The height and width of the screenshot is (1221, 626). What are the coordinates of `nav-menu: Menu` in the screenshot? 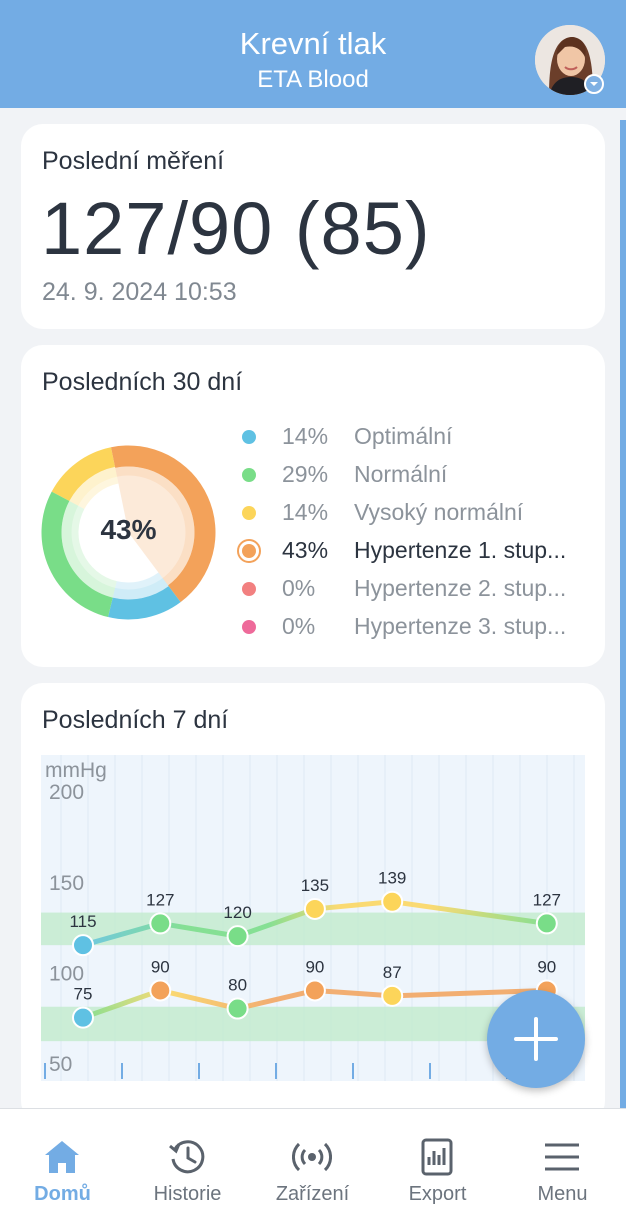 It's located at (562, 1165).